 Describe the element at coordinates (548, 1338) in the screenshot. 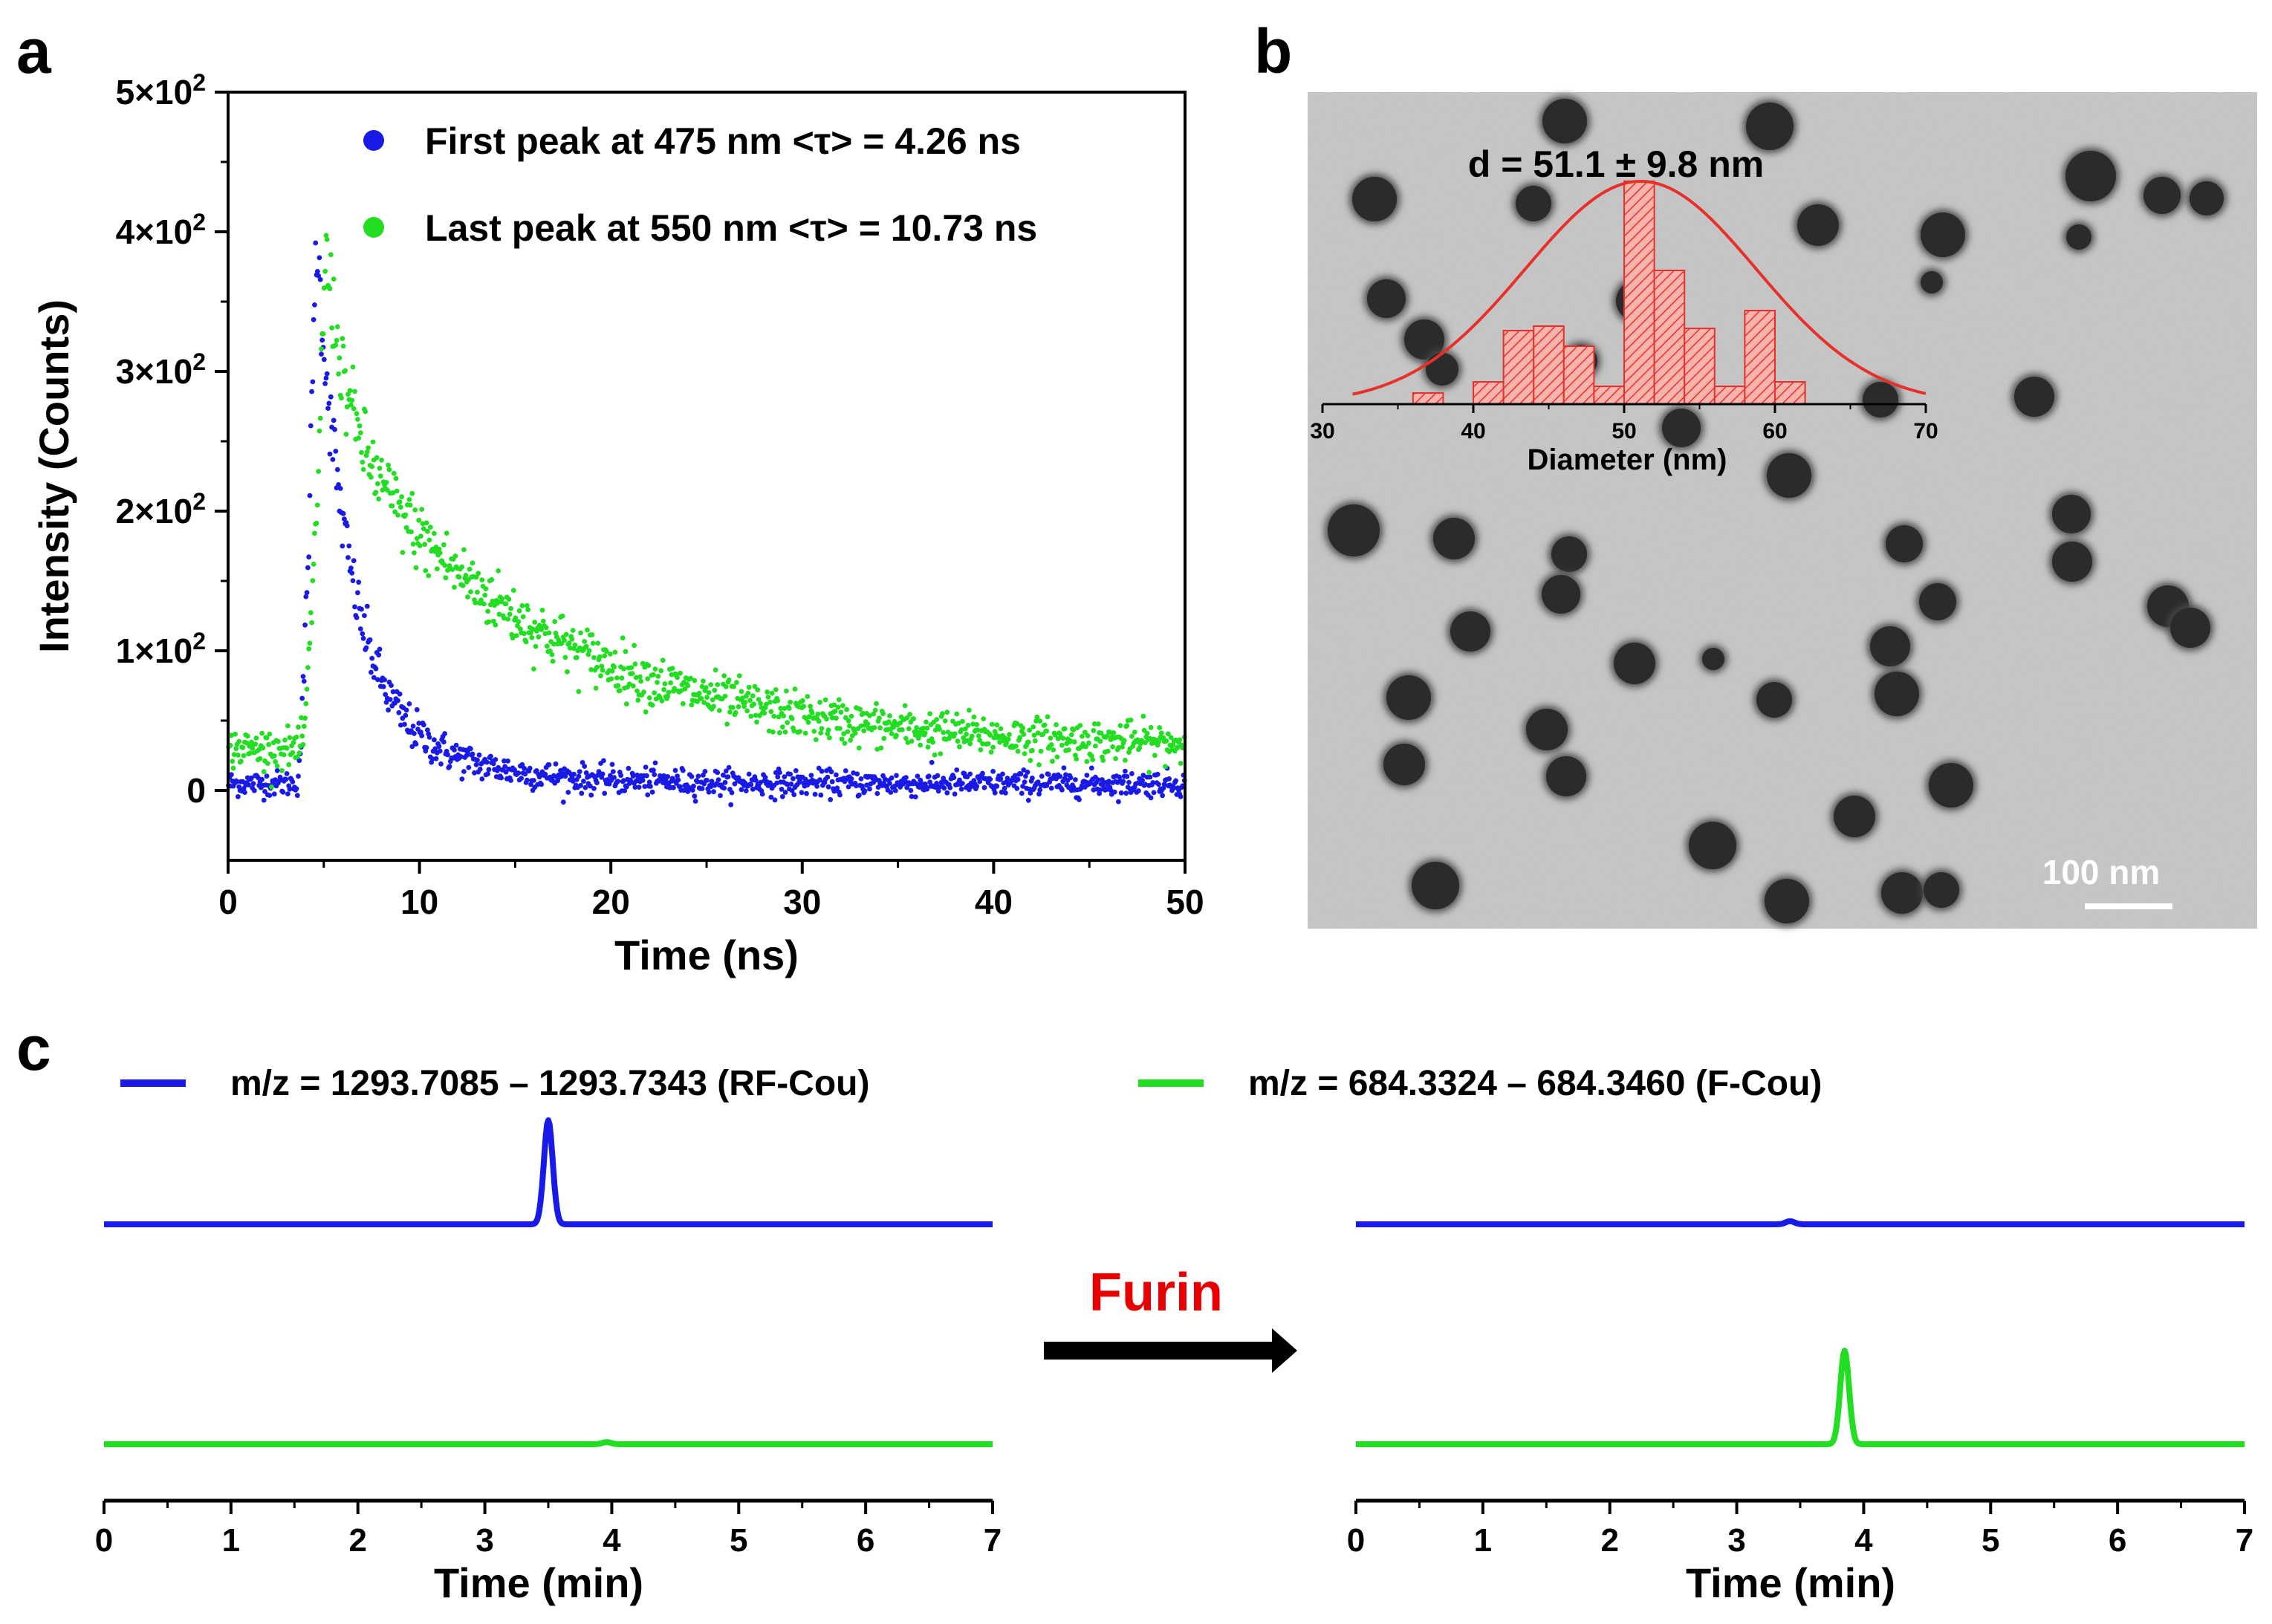

I see `c-left-chromatogram: 0 1 2 3 4 5 6 7` at that location.